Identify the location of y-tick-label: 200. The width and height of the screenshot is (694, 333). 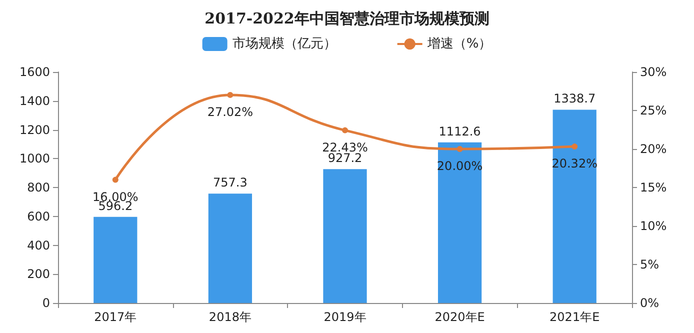
(38, 274).